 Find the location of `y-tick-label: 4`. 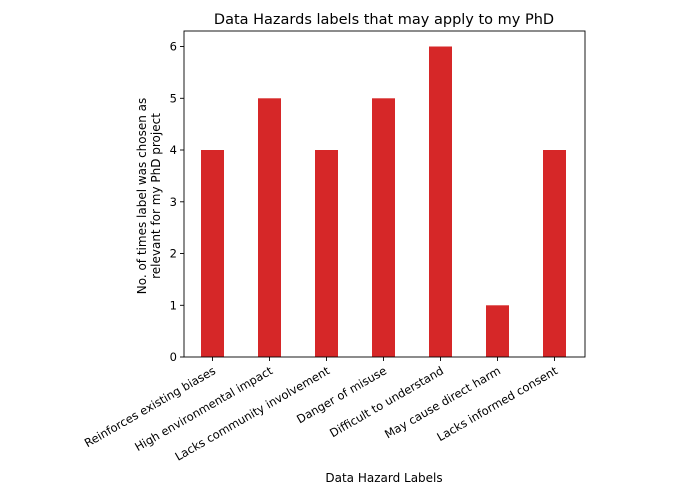

y-tick-label: 4 is located at coordinates (173, 150).